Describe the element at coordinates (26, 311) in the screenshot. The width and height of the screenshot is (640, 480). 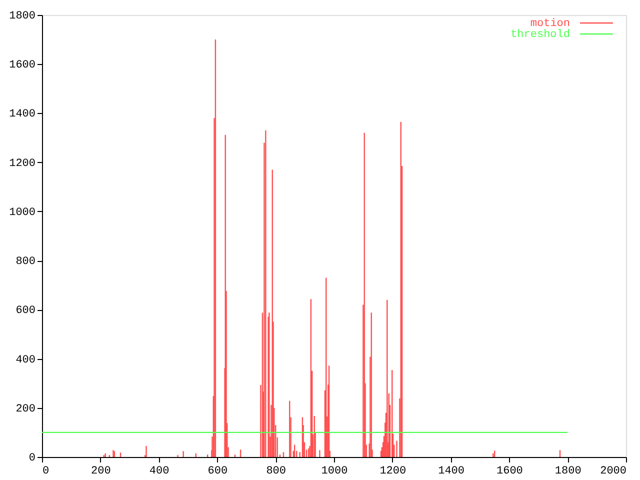
I see `y-tick-label: 600` at that location.